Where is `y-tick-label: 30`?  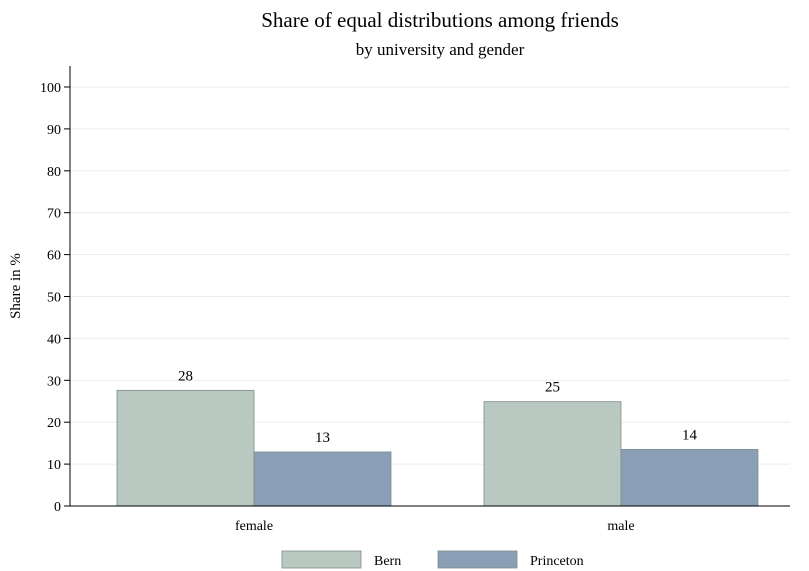 y-tick-label: 30 is located at coordinates (54, 381).